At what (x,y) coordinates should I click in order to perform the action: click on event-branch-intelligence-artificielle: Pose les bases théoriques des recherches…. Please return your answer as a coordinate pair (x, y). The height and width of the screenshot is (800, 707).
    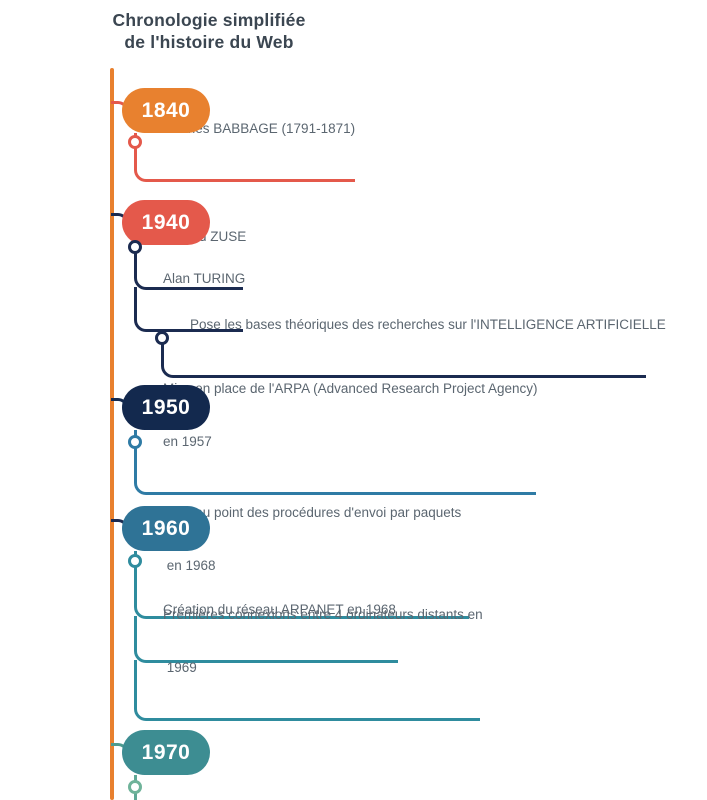
    Looking at the image, I should click on (413, 347).